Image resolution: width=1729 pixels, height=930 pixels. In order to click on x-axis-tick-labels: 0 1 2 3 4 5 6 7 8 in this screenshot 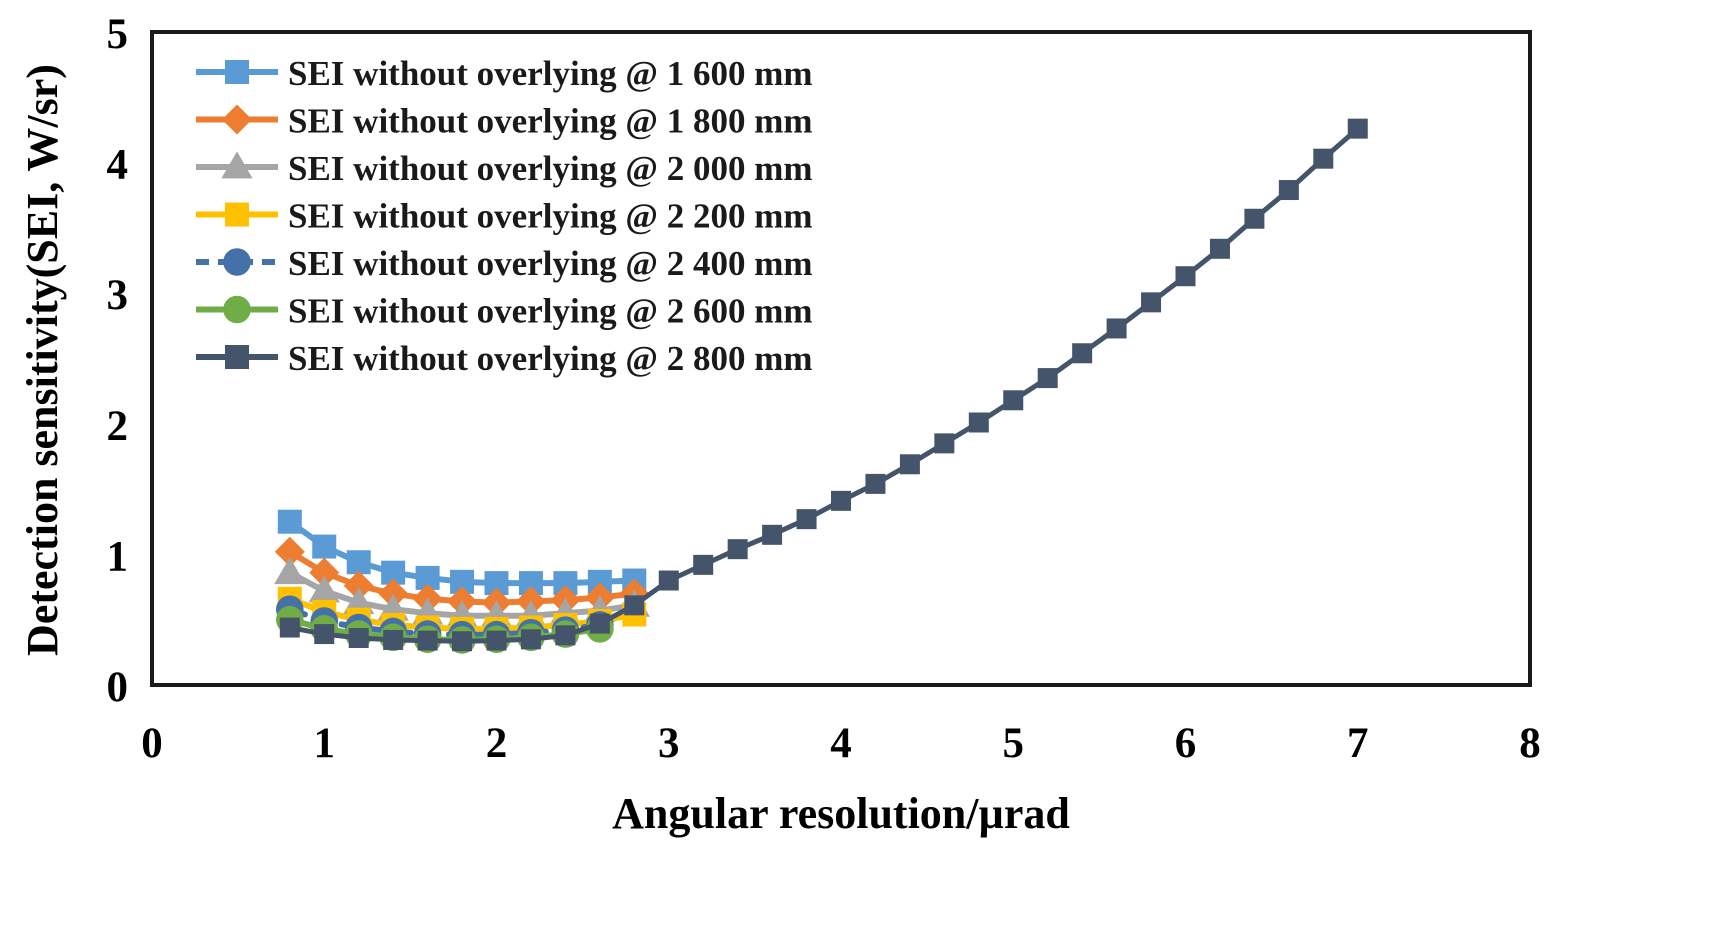, I will do `click(841, 743)`.